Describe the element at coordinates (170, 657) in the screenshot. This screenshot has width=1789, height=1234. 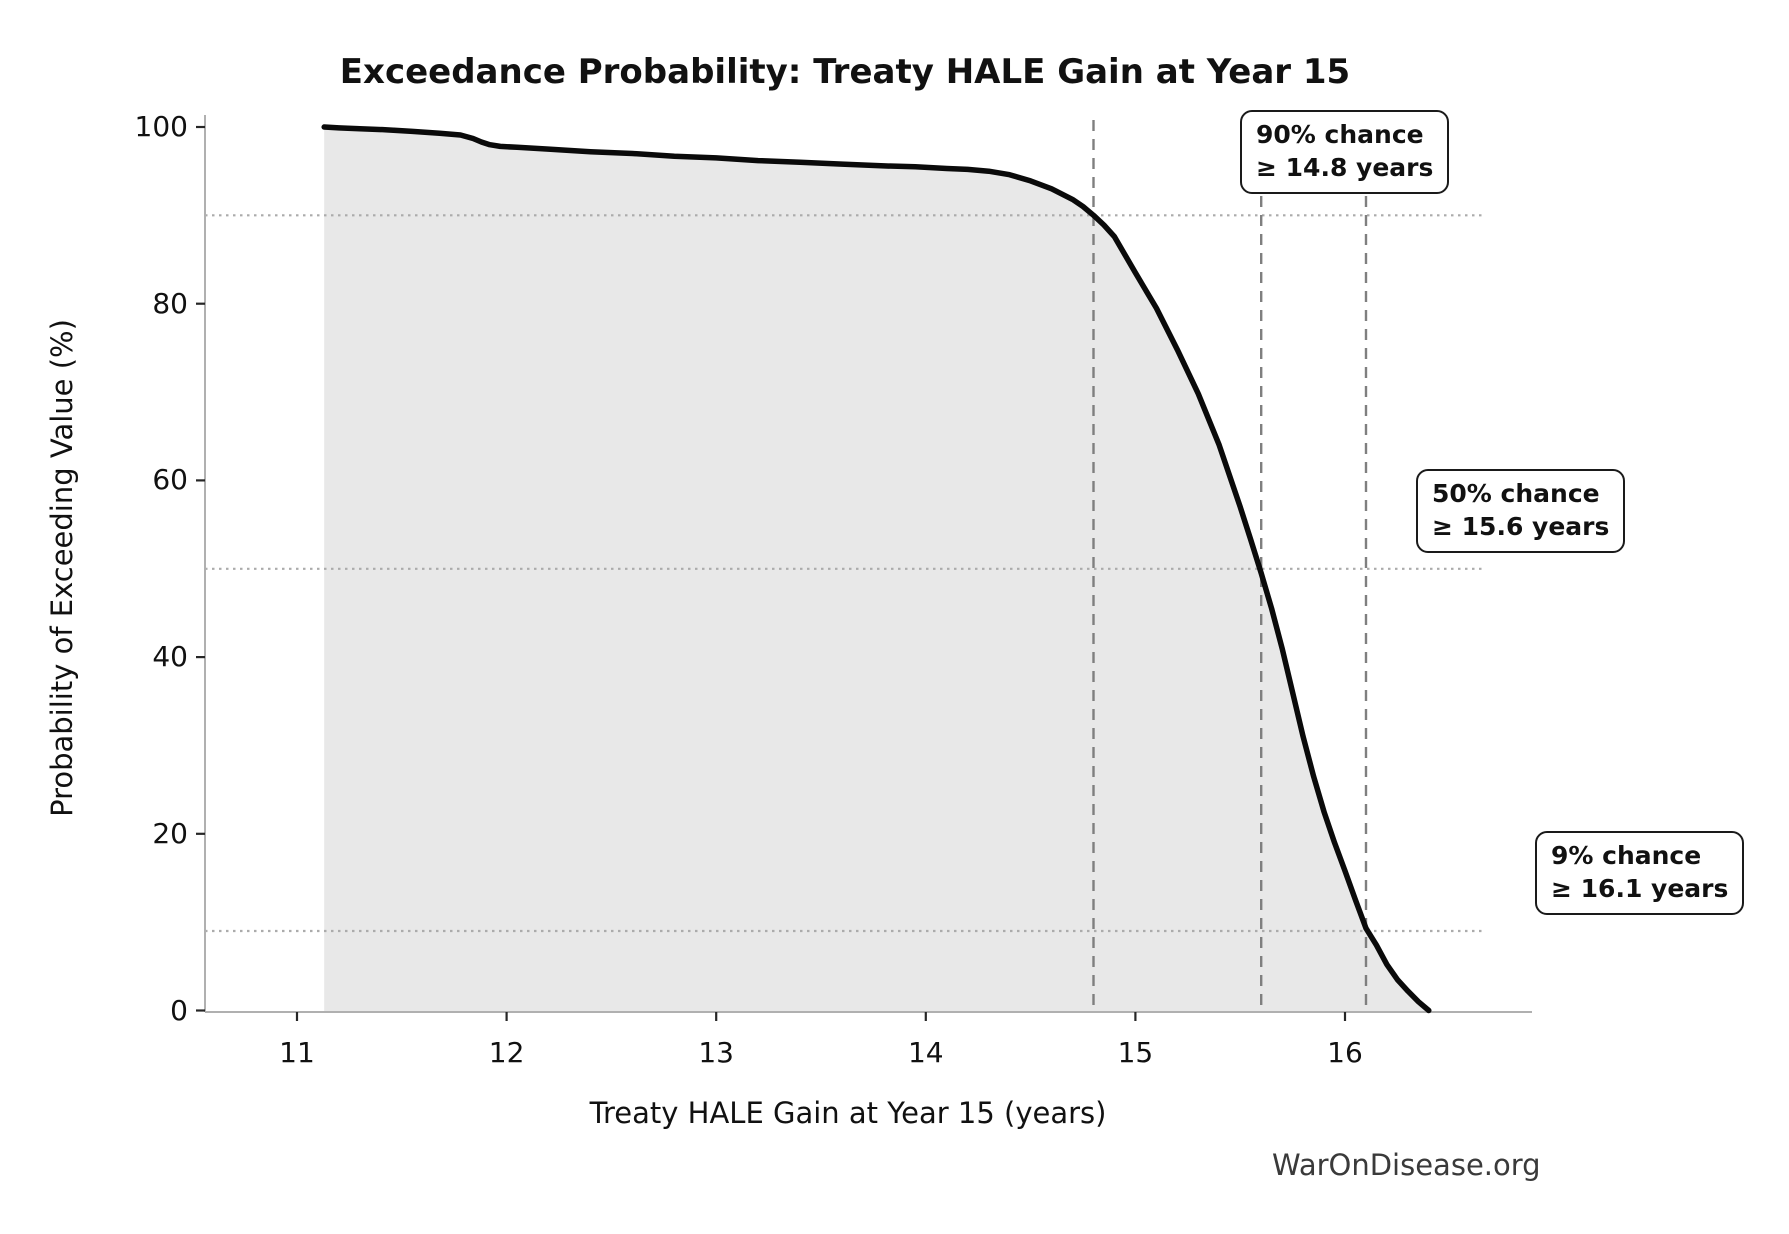
I see `y-tick-label-40: 40` at that location.